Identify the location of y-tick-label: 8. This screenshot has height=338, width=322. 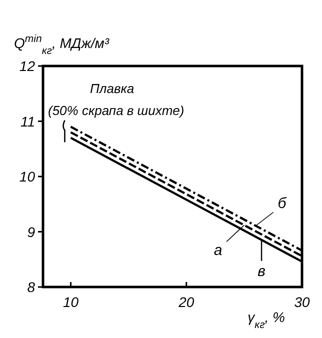
(31, 287).